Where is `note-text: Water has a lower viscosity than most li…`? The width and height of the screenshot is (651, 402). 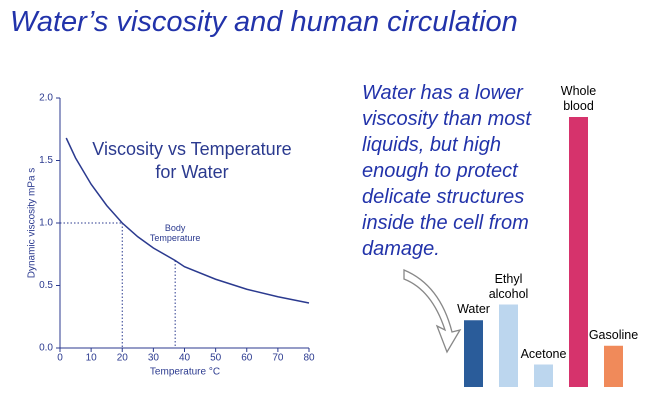 note-text: Water has a lower viscosity than most li… is located at coordinates (446, 171).